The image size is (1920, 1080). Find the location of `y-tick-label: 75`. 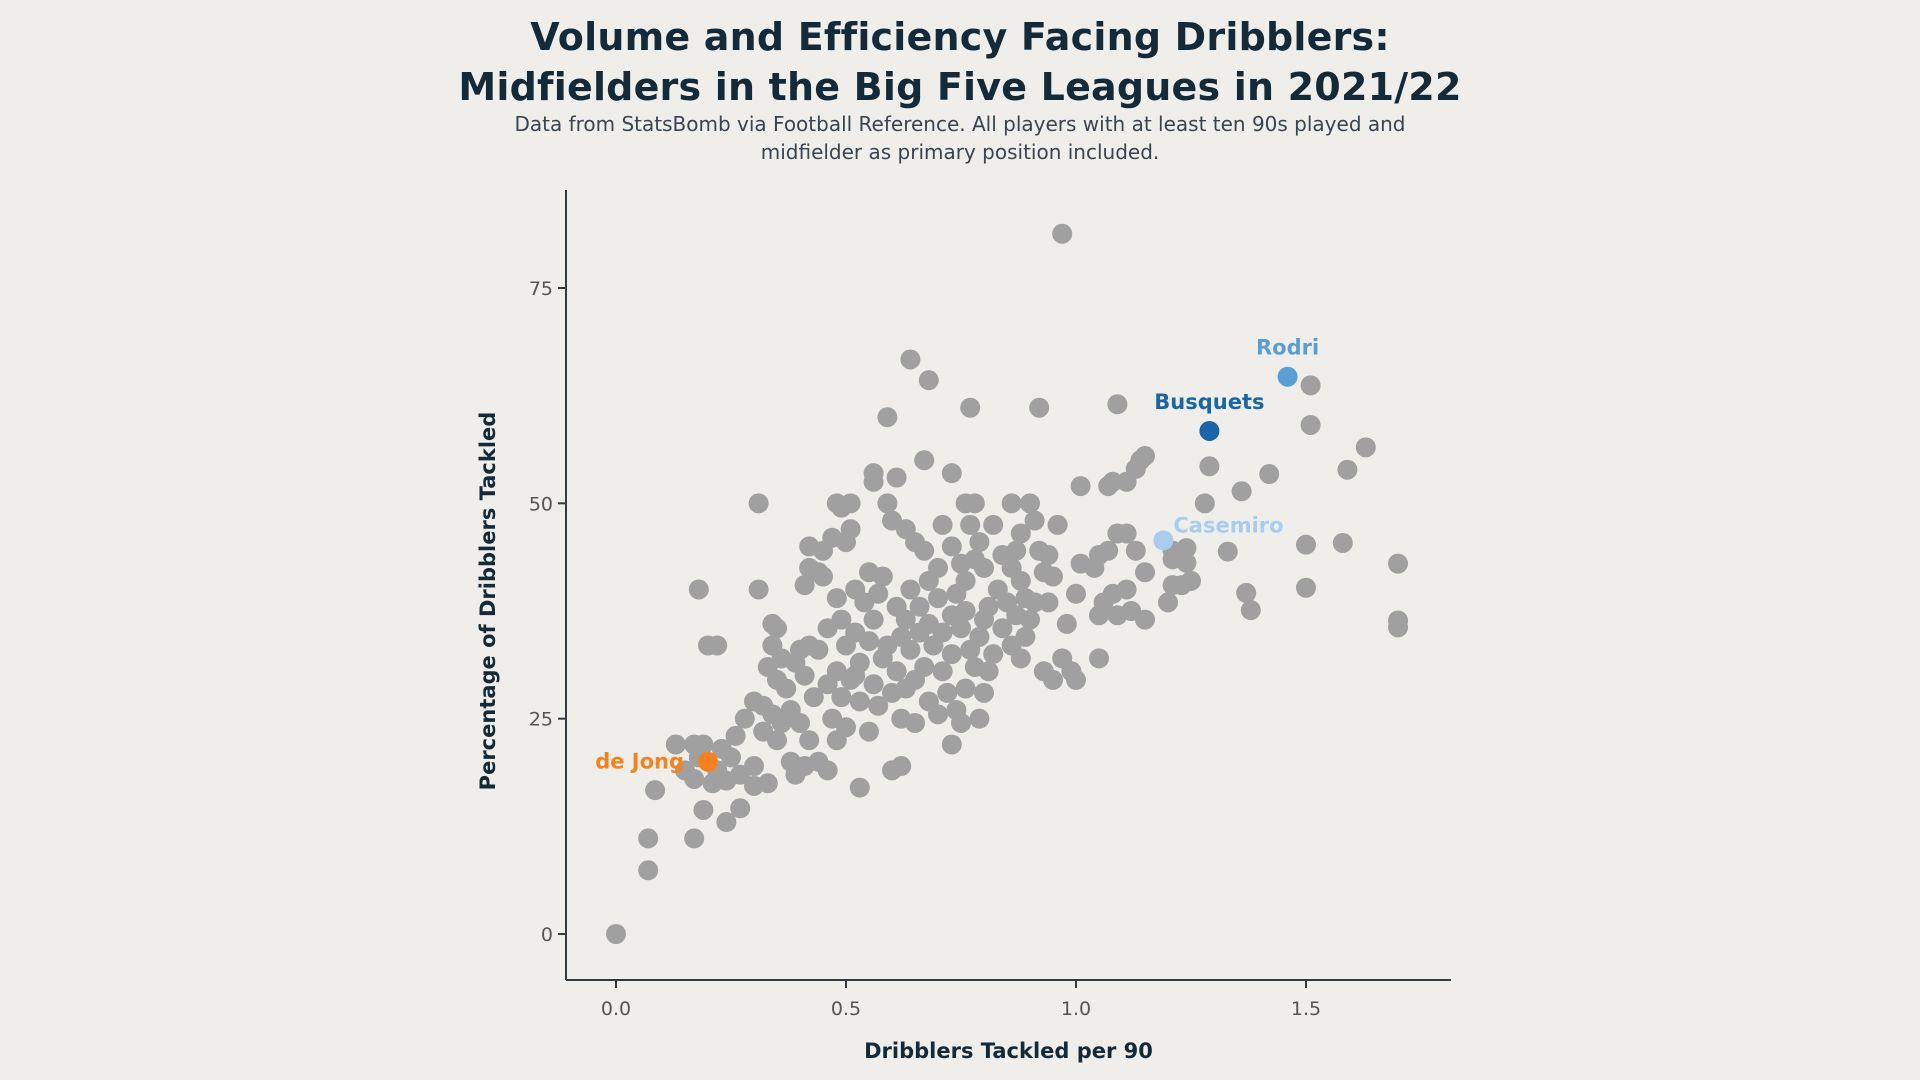

y-tick-label: 75 is located at coordinates (541, 289).